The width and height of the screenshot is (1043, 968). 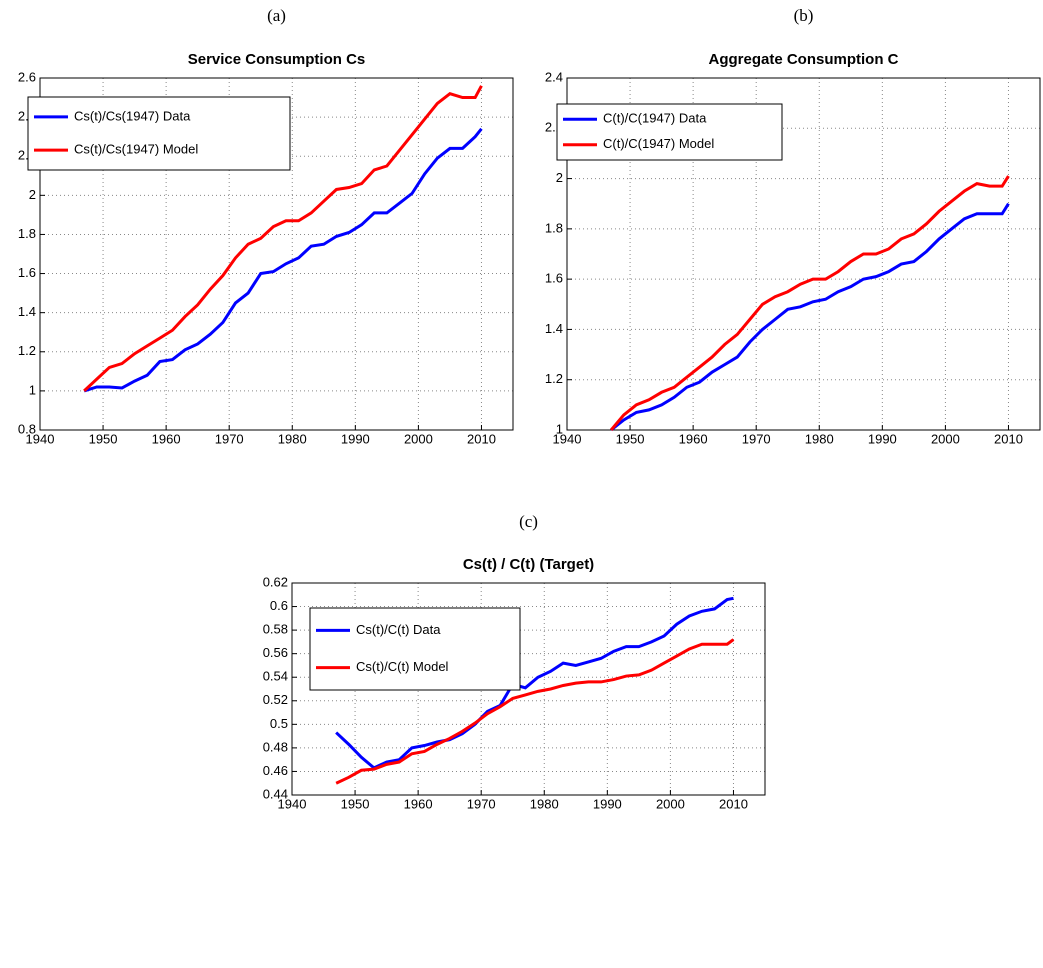 I want to click on legend-label: C(t)/C(1947) Data, so click(x=655, y=118).